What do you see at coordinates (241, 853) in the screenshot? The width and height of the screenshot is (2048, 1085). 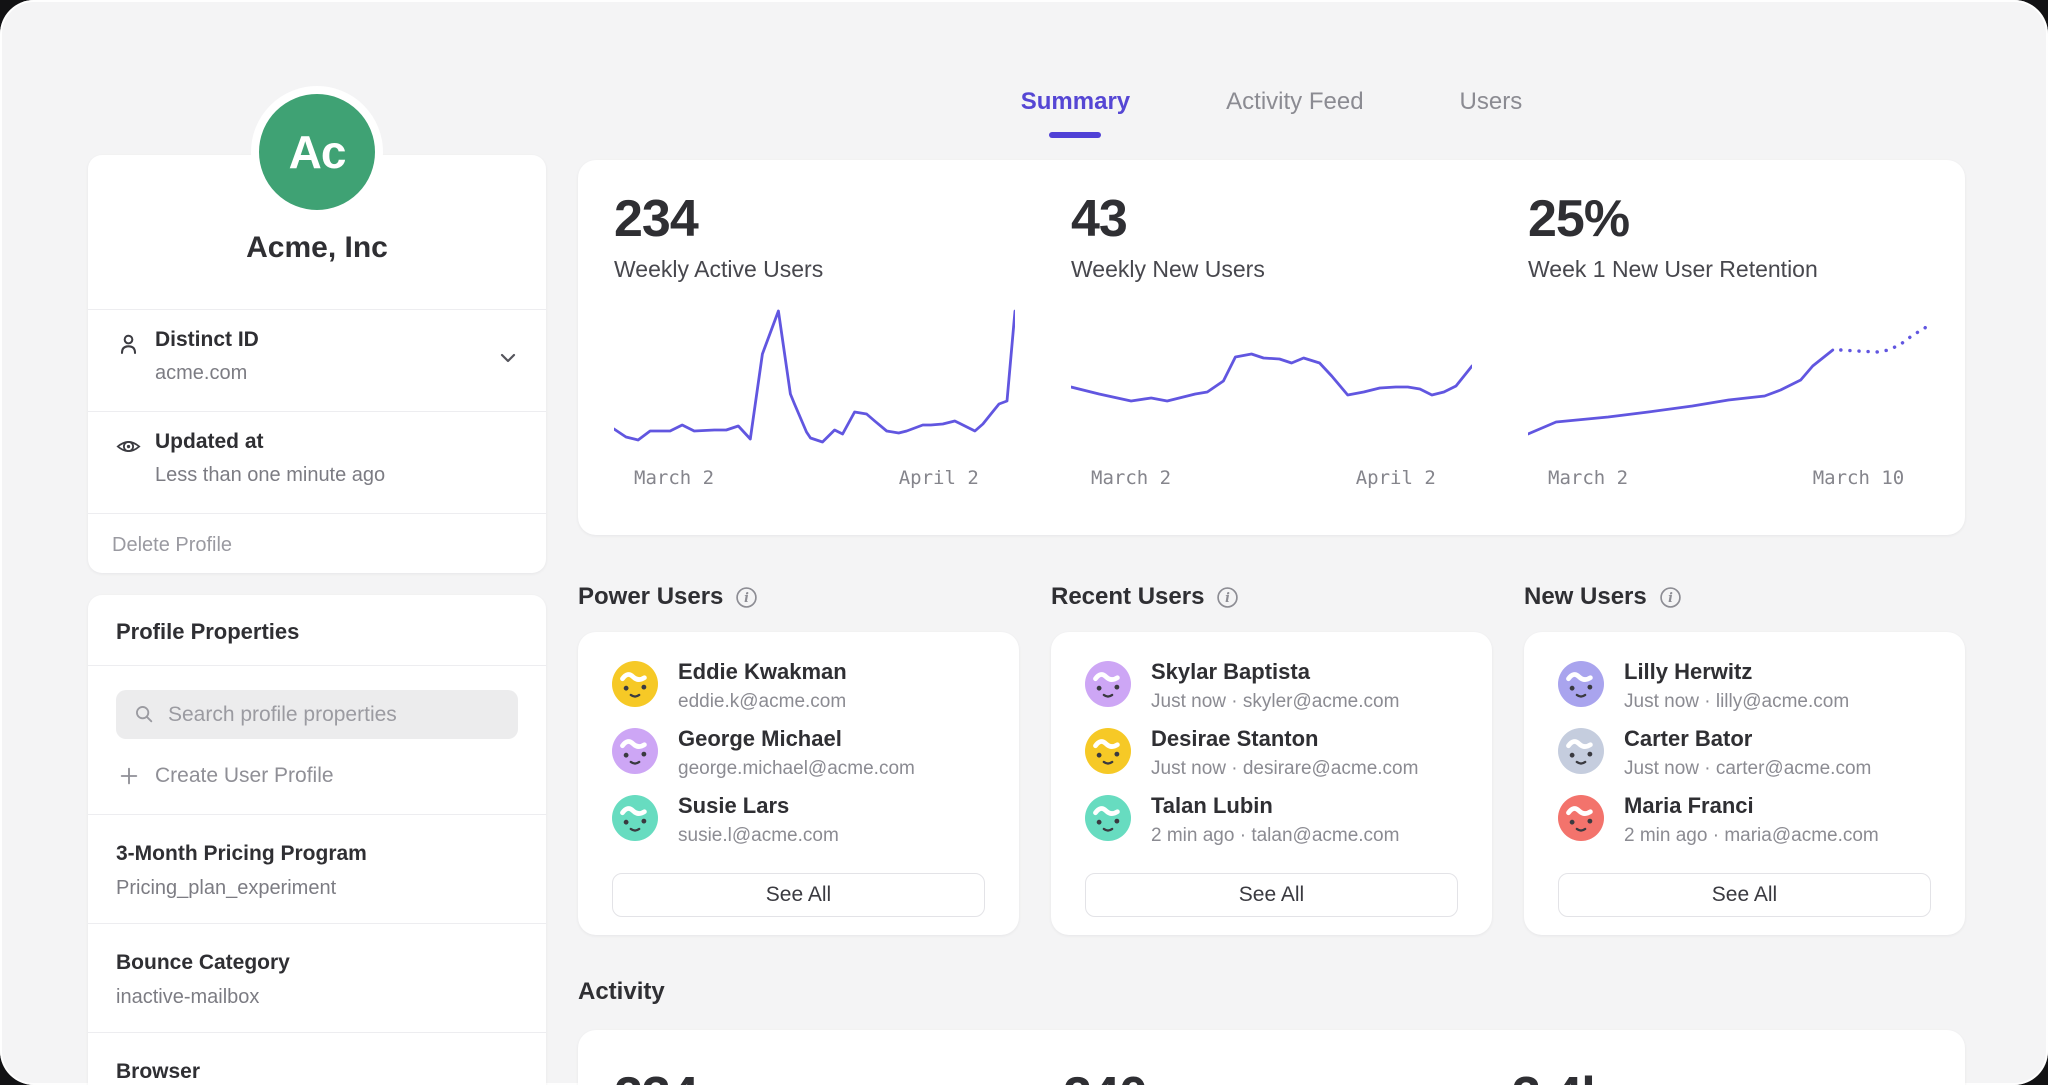 I see `property-name: 3-Month Pricing Program` at bounding box center [241, 853].